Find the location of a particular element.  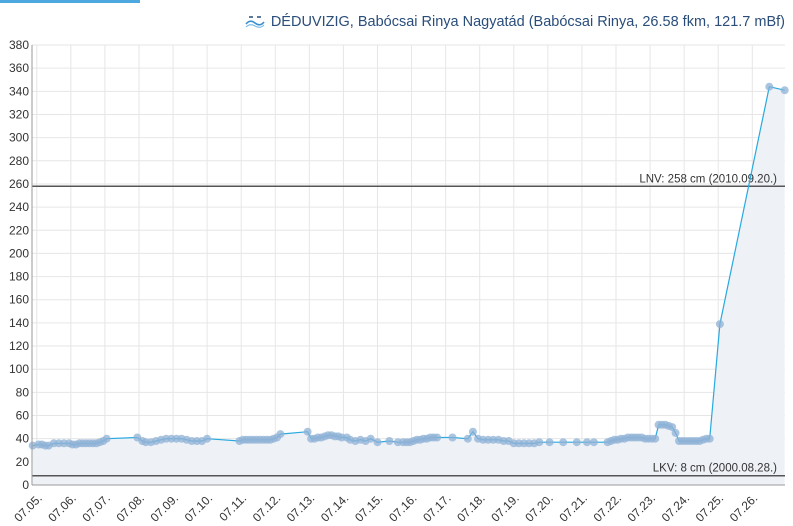

x-tick-label: 07.15. is located at coordinates (368, 507).